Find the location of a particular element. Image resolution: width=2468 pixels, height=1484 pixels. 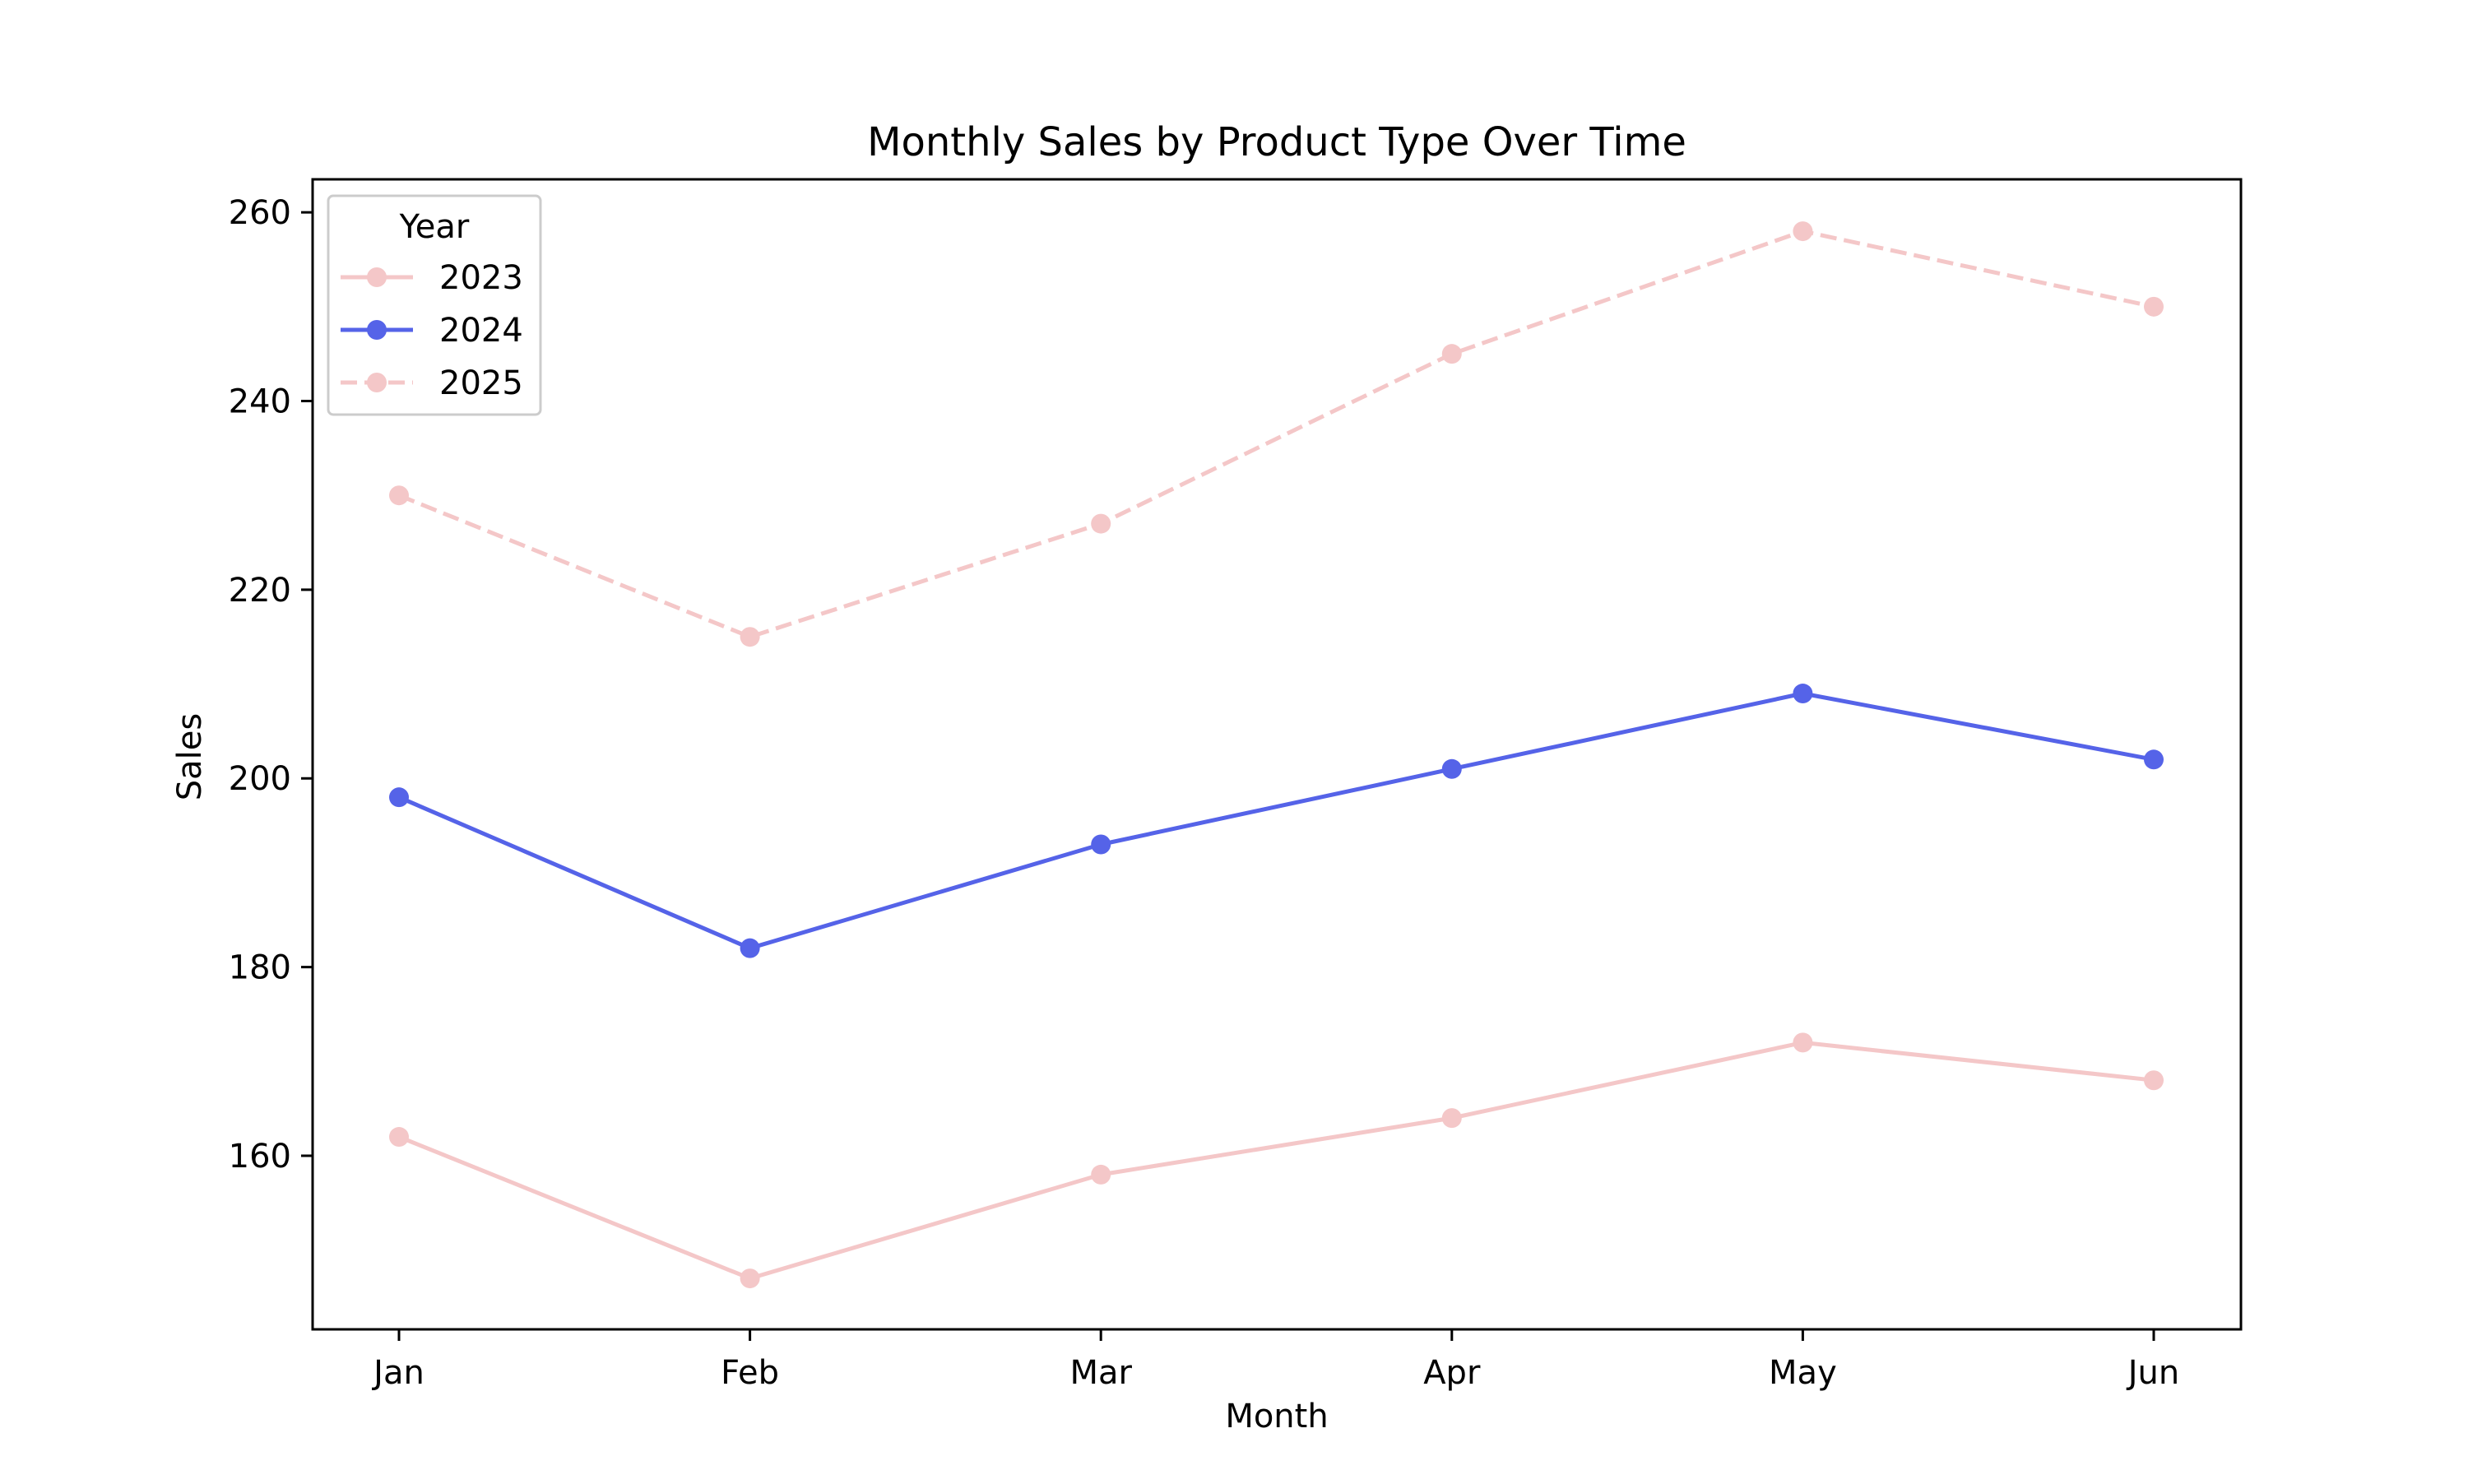

y-tick-label: 260 is located at coordinates (260, 213).